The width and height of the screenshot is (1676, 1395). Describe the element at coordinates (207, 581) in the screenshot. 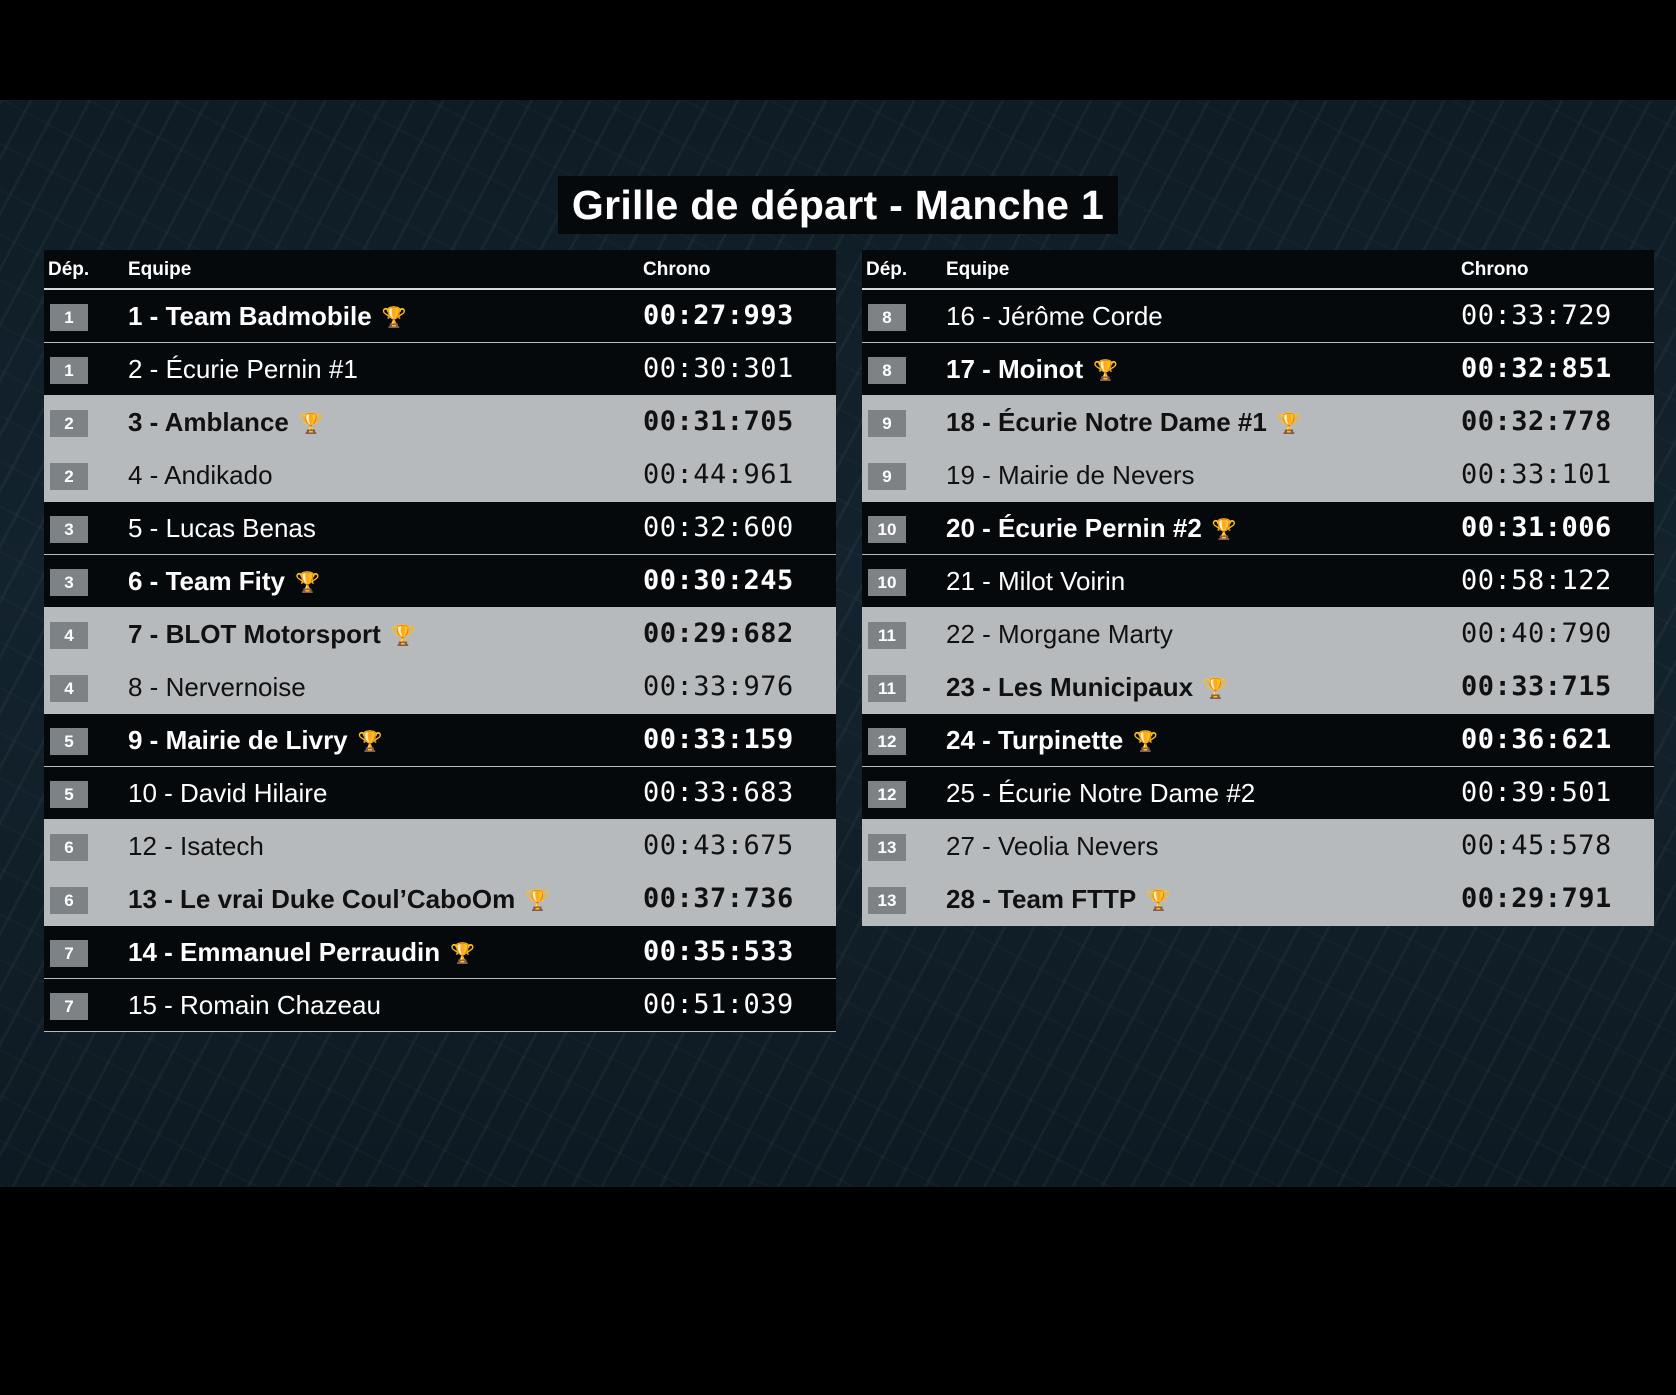

I see `team-name: 6 - Team Fity` at that location.